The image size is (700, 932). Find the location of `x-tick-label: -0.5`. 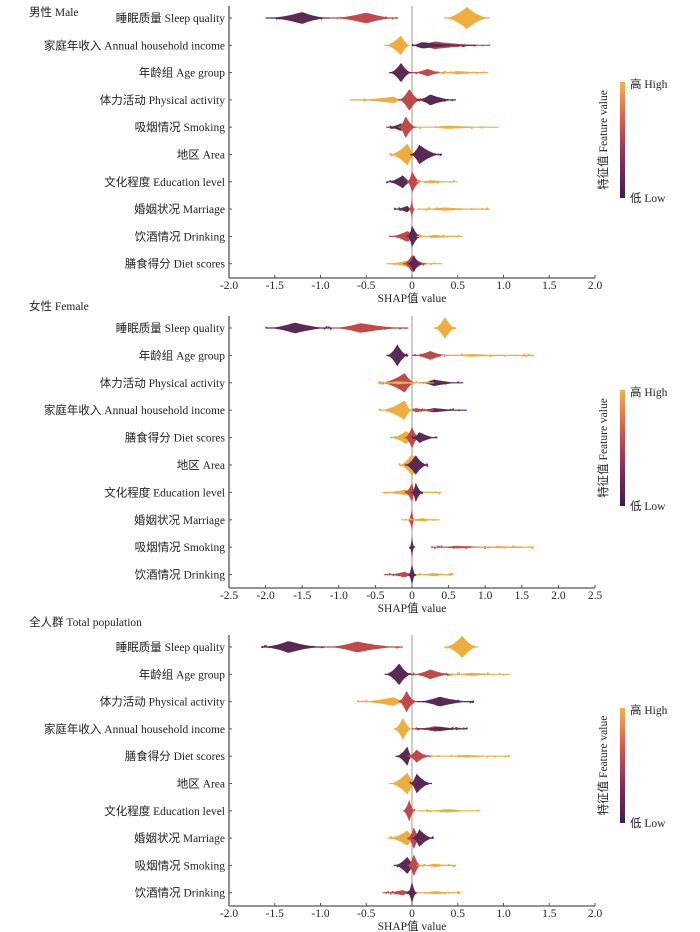

x-tick-label: -0.5 is located at coordinates (366, 914).